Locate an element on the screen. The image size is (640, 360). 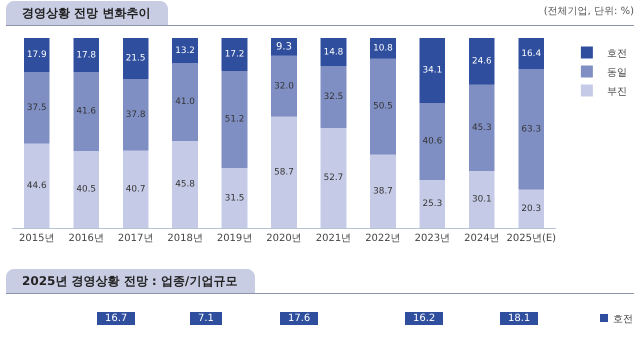
data-label: 58.7 is located at coordinates (284, 172).